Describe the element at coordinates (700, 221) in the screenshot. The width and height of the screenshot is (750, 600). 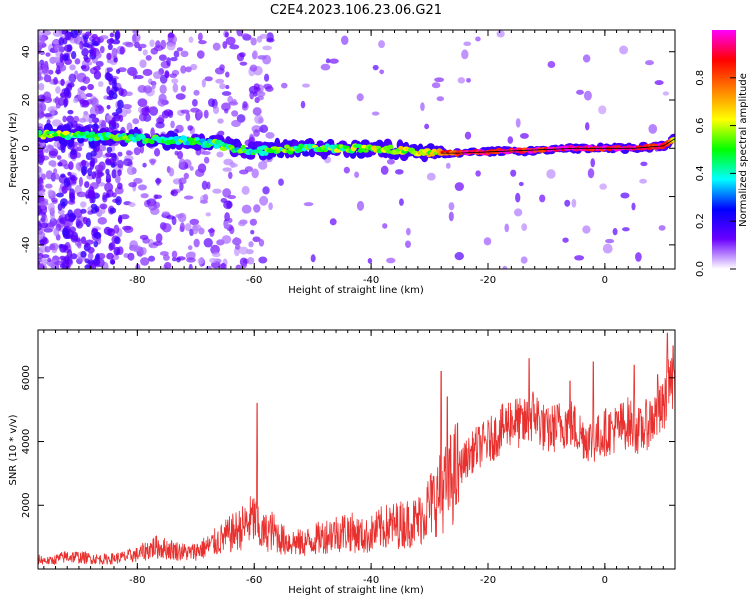
I see `colorbar-tick-label: 0.2` at that location.